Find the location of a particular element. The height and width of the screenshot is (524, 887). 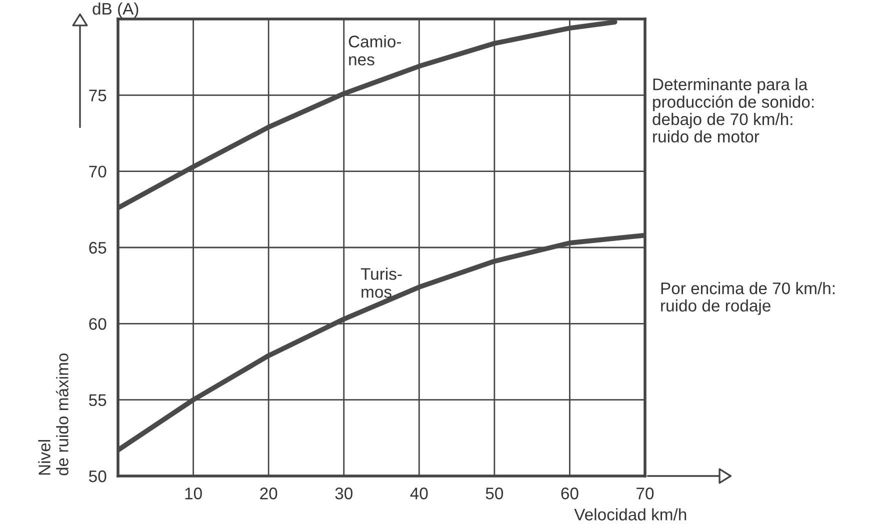

text: Por encima de 70 km/h: ruido de rodaje is located at coordinates (747, 298).